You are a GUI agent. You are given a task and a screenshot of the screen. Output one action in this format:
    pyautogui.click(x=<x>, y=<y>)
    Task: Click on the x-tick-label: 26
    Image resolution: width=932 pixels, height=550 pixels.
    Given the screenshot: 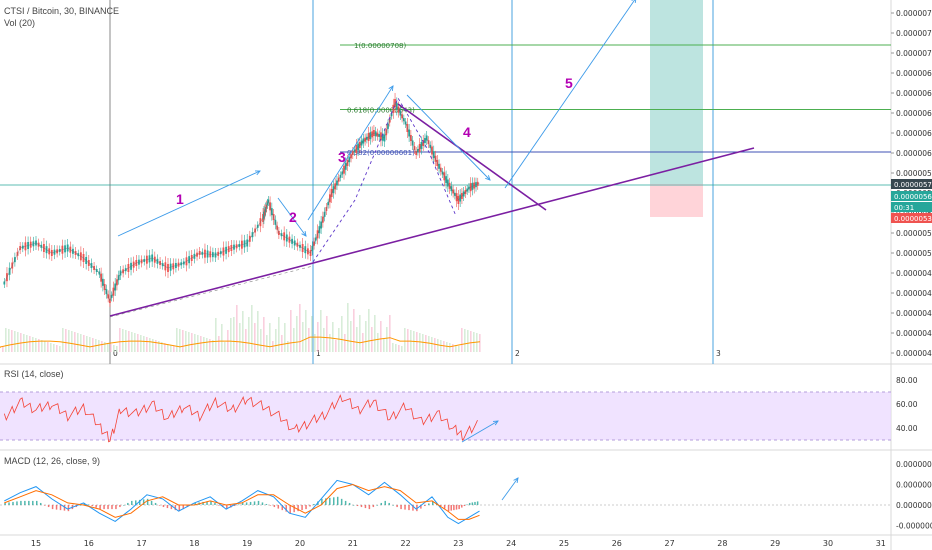 What is the action you would take?
    pyautogui.click(x=617, y=543)
    